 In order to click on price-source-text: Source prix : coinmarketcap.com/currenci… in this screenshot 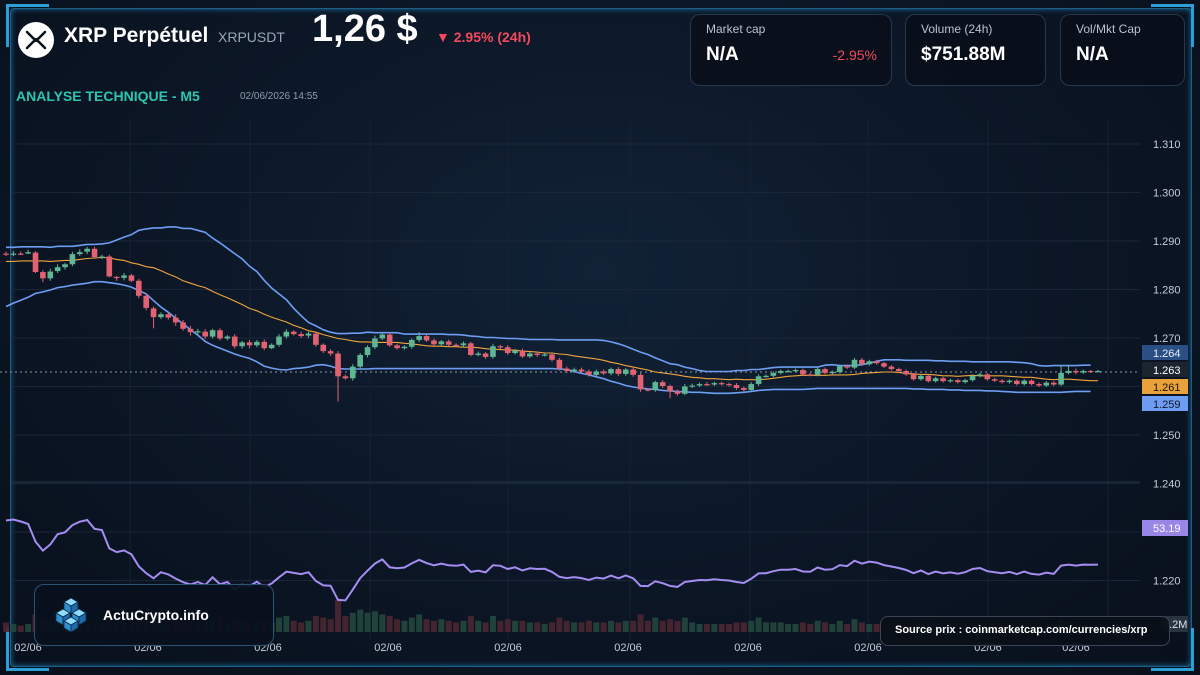, I will do `click(1021, 630)`.